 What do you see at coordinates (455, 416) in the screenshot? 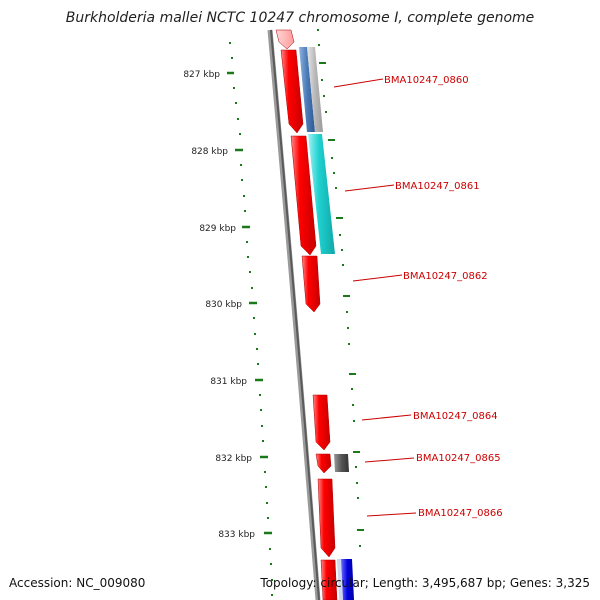
I see `gene-label: BMA10247_0864` at bounding box center [455, 416].